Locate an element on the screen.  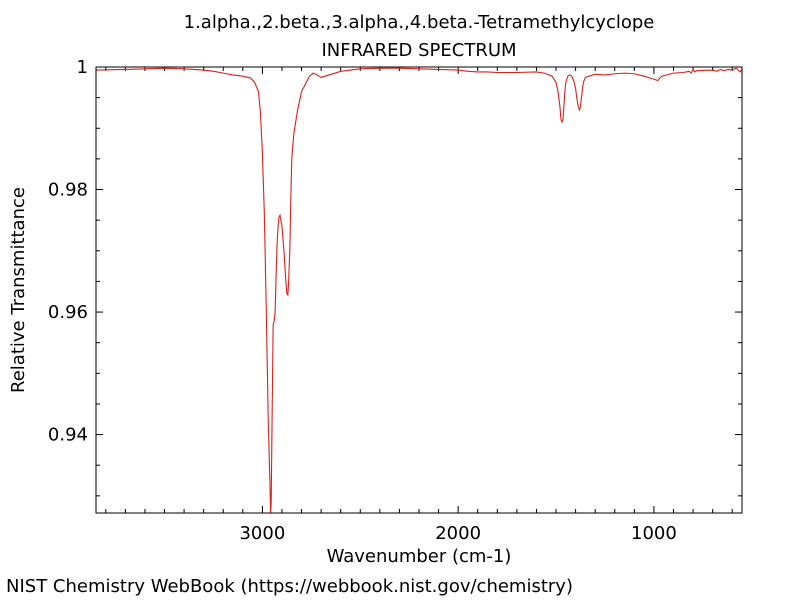
chart-subtitle: INFRARED SPECTRUM is located at coordinates (418, 50).